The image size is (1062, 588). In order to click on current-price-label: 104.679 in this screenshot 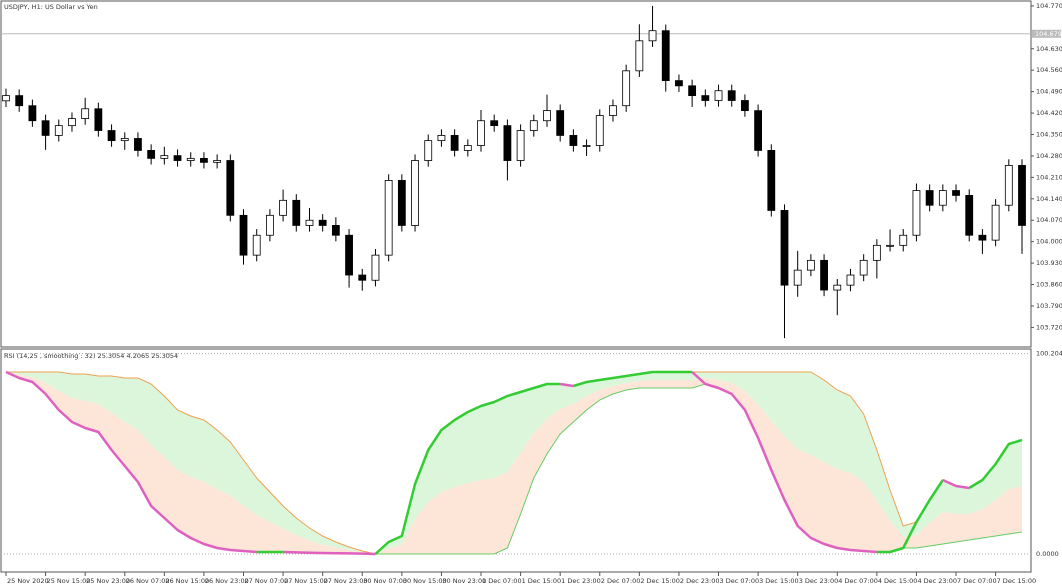, I will do `click(1048, 34)`.